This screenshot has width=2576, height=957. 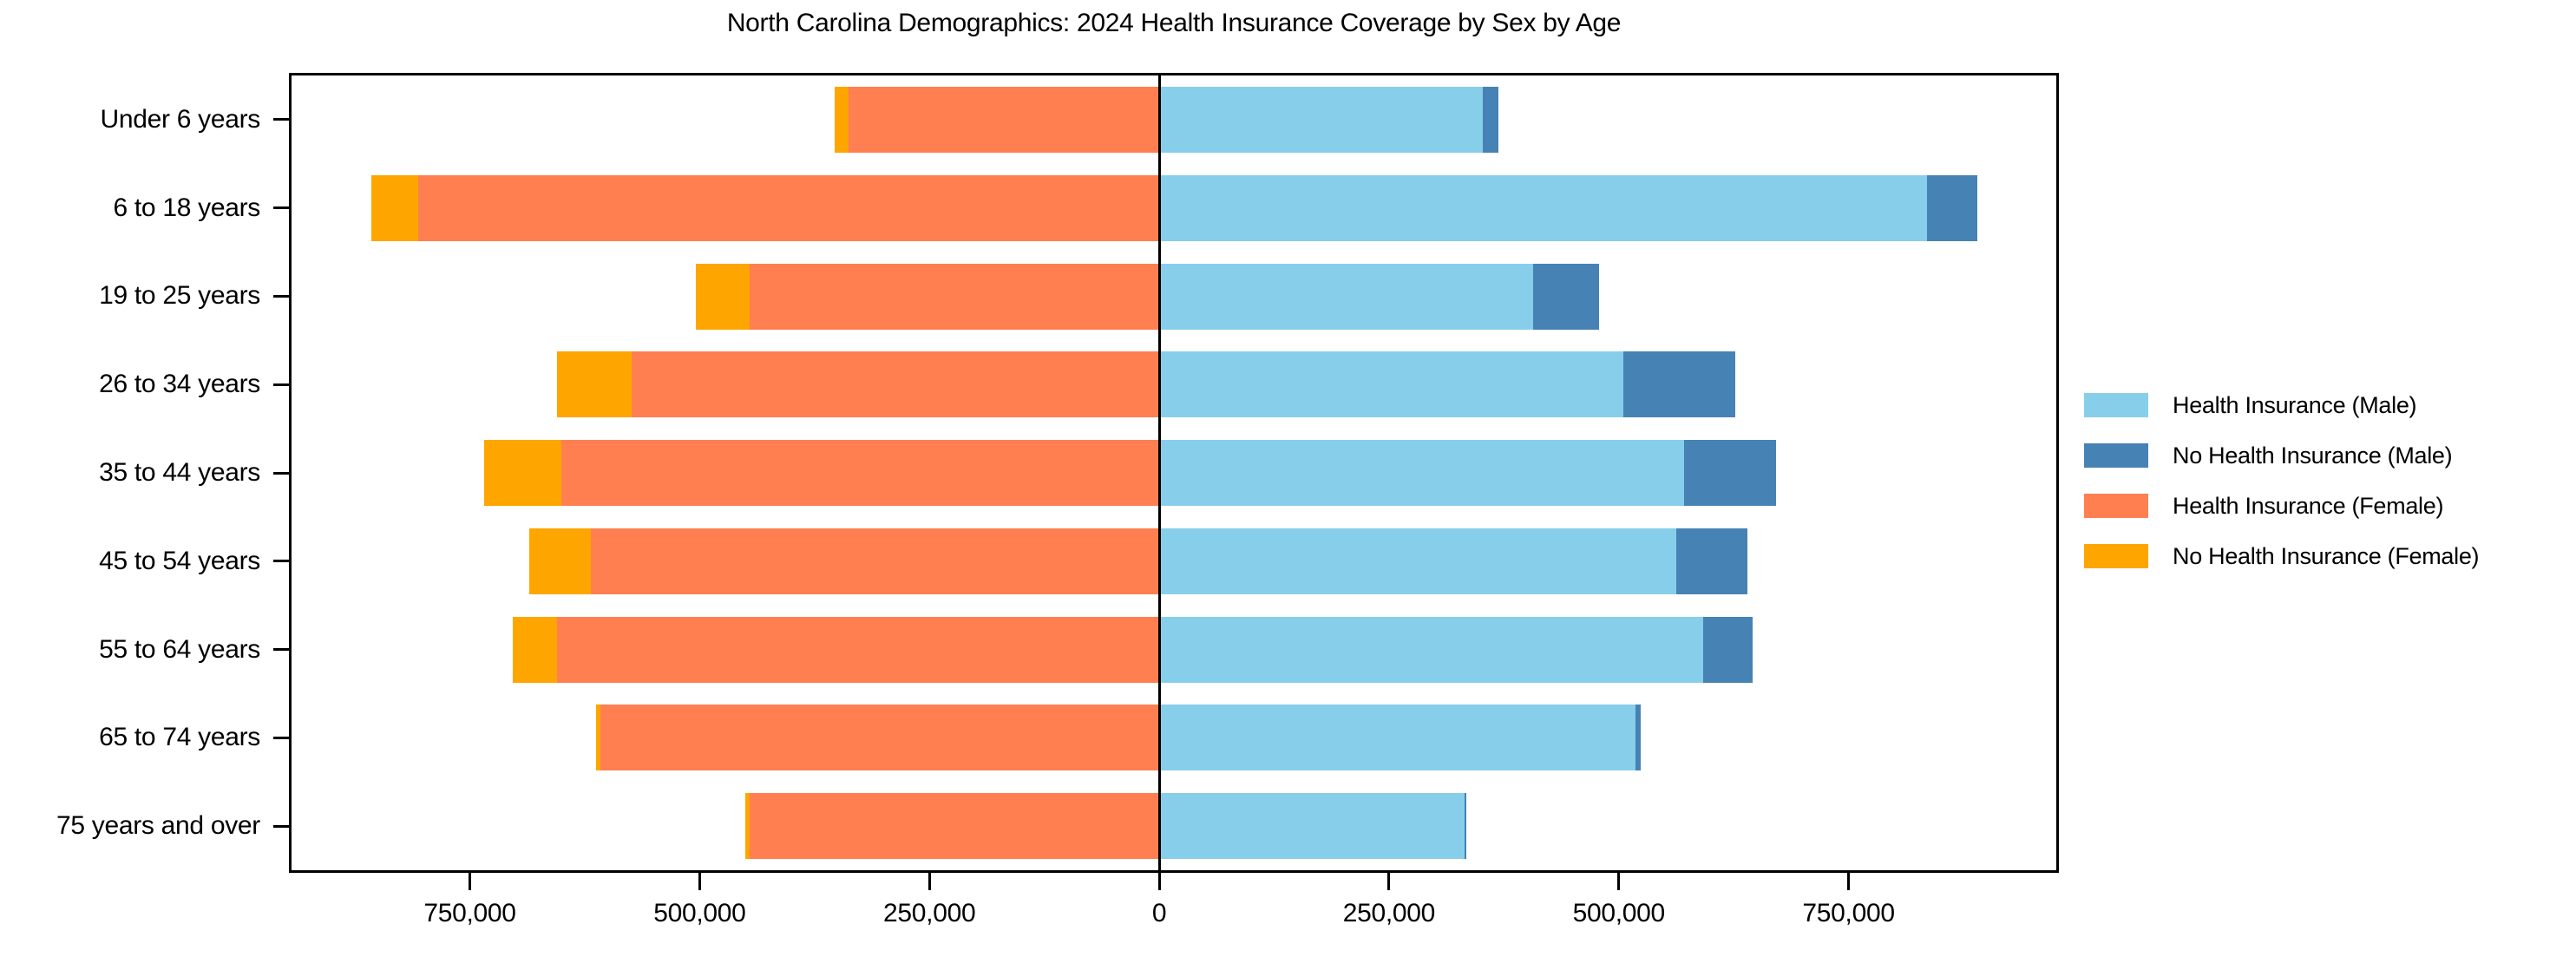 I want to click on legend-label: No Health Insurance (Male), so click(x=2313, y=456).